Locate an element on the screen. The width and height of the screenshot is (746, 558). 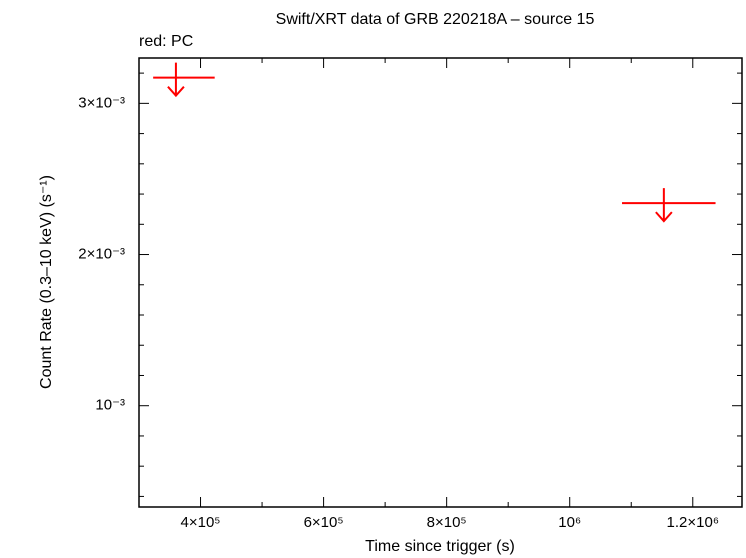
x-axis-label: Time since trigger (s) is located at coordinates (440, 546).